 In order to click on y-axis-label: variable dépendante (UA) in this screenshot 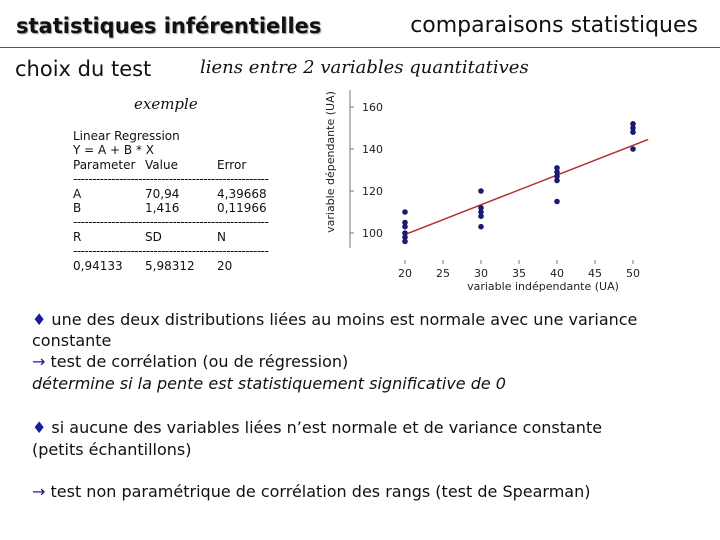, I will do `click(330, 162)`.